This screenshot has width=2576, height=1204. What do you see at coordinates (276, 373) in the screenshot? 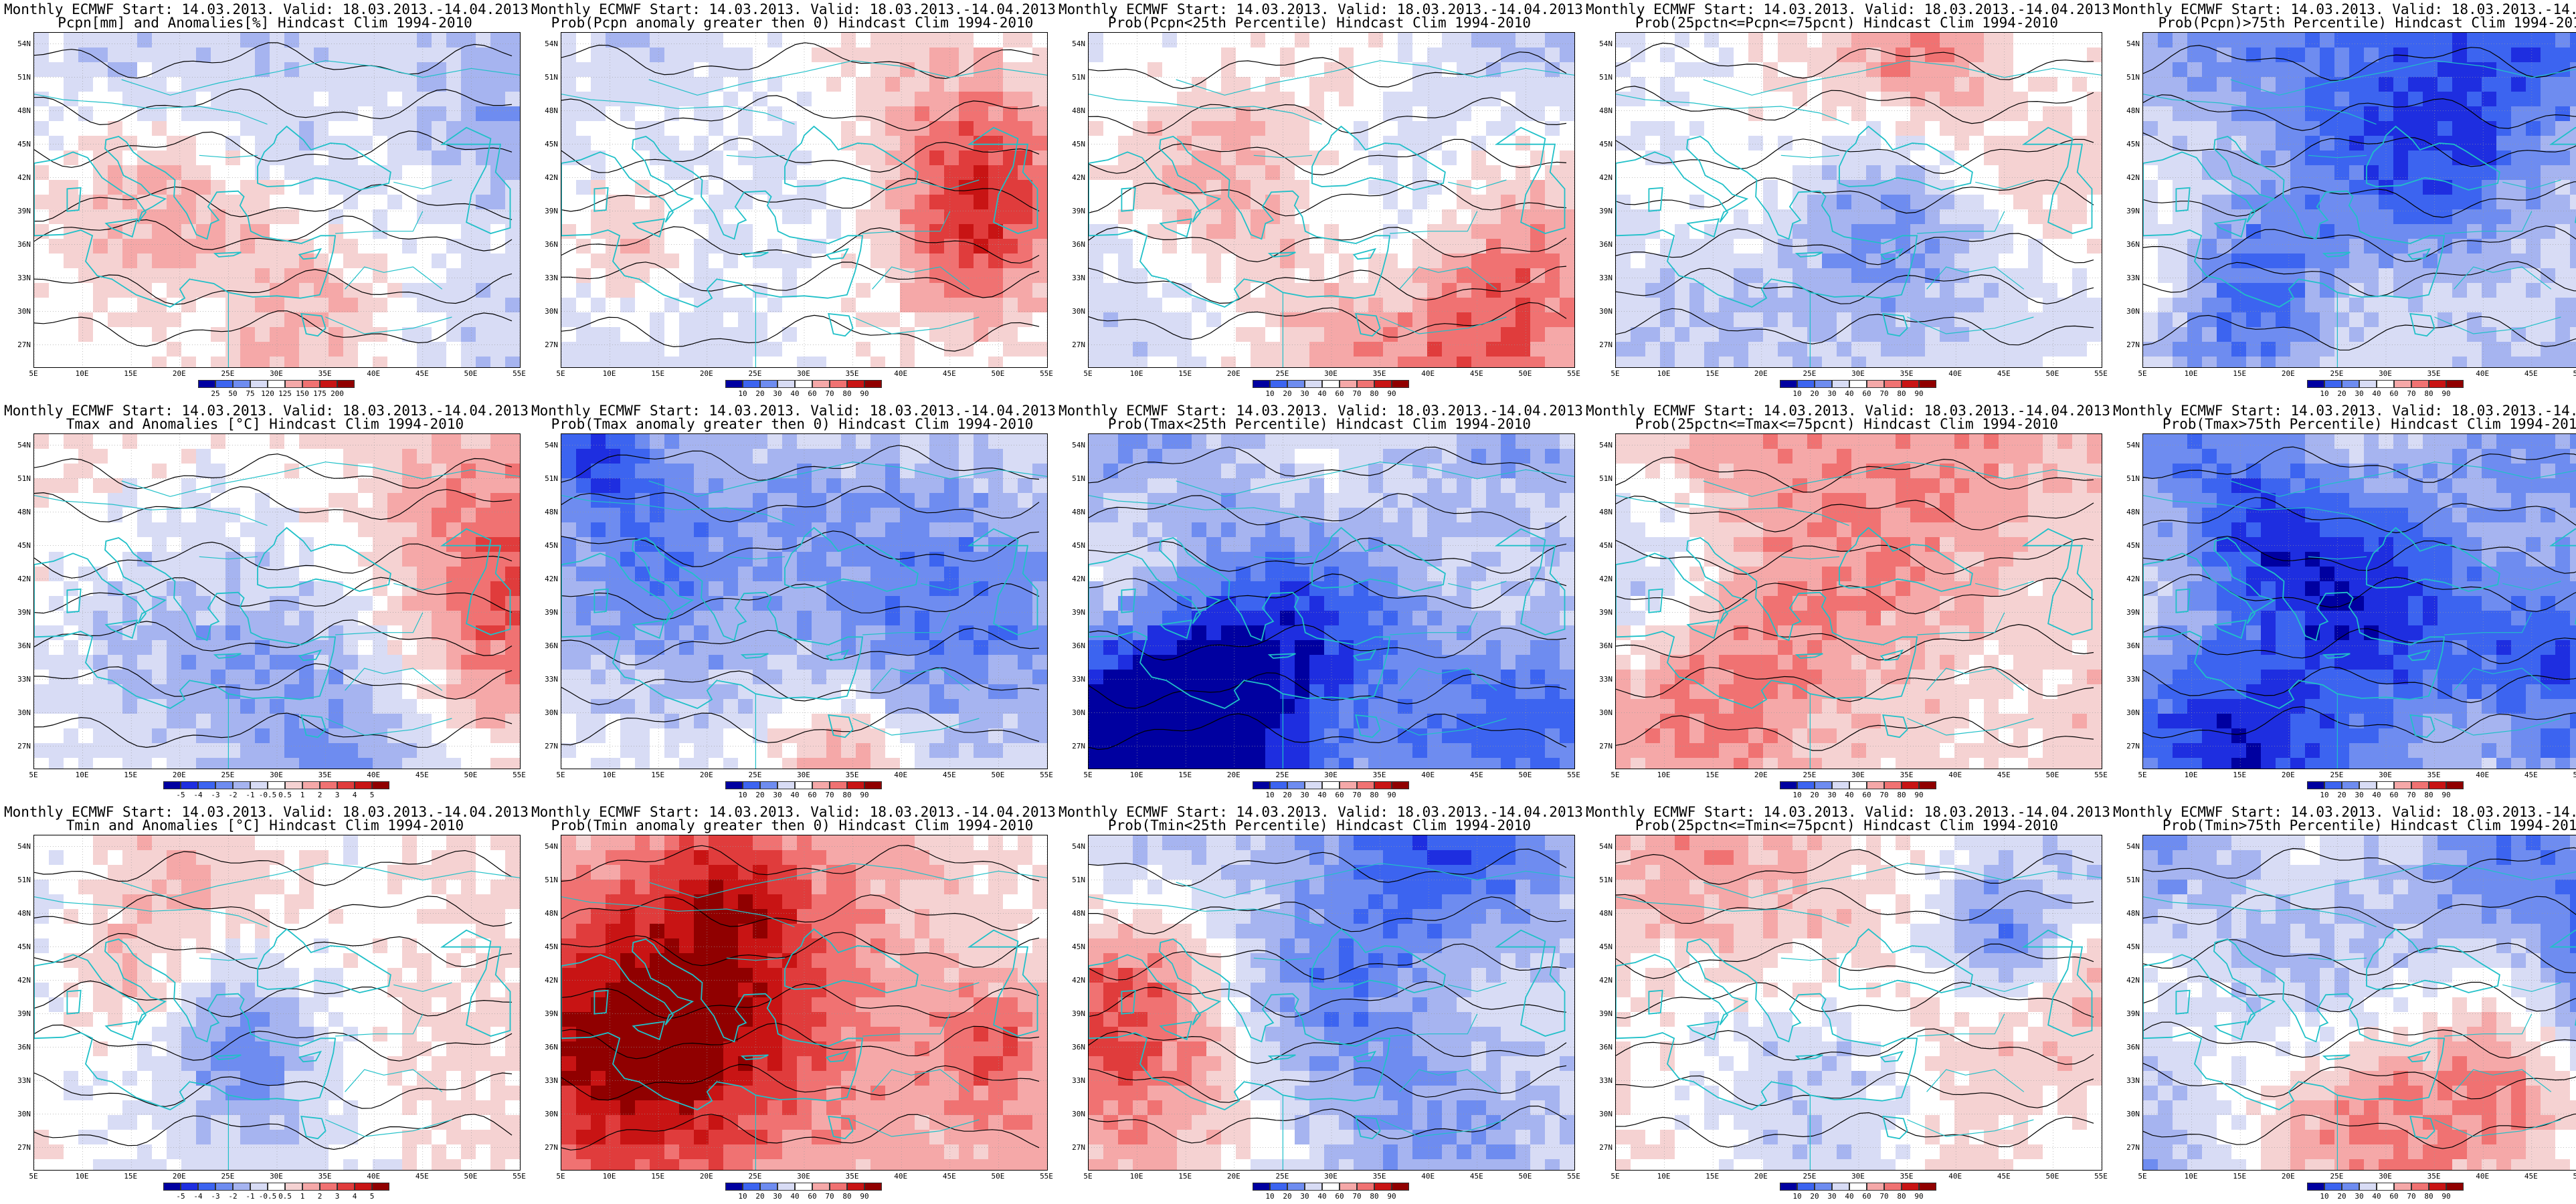
I see `lon-tick-label: 30E` at bounding box center [276, 373].